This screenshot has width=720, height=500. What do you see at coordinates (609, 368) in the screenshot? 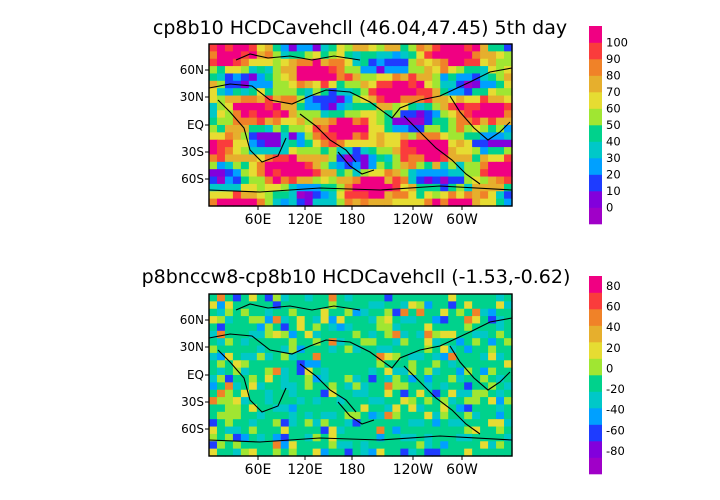
I see `colorbar-label: 0` at bounding box center [609, 368].